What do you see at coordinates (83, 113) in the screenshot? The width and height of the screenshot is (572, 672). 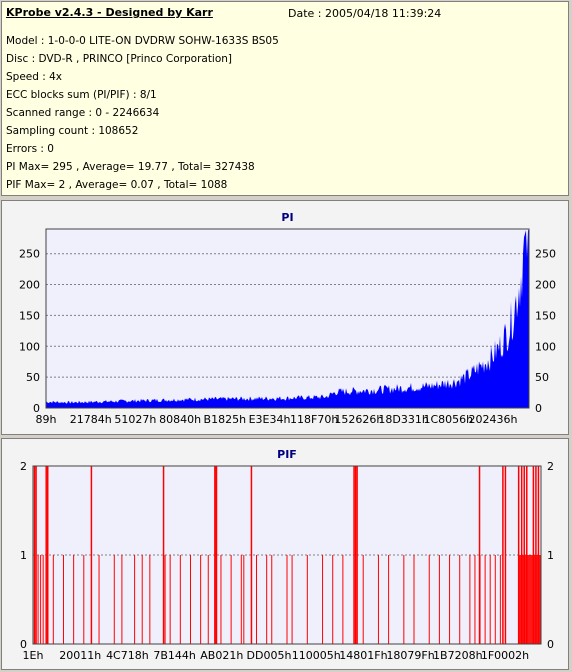 I see `info-scanned-range: Scanned range : 0 - 2246634` at bounding box center [83, 113].